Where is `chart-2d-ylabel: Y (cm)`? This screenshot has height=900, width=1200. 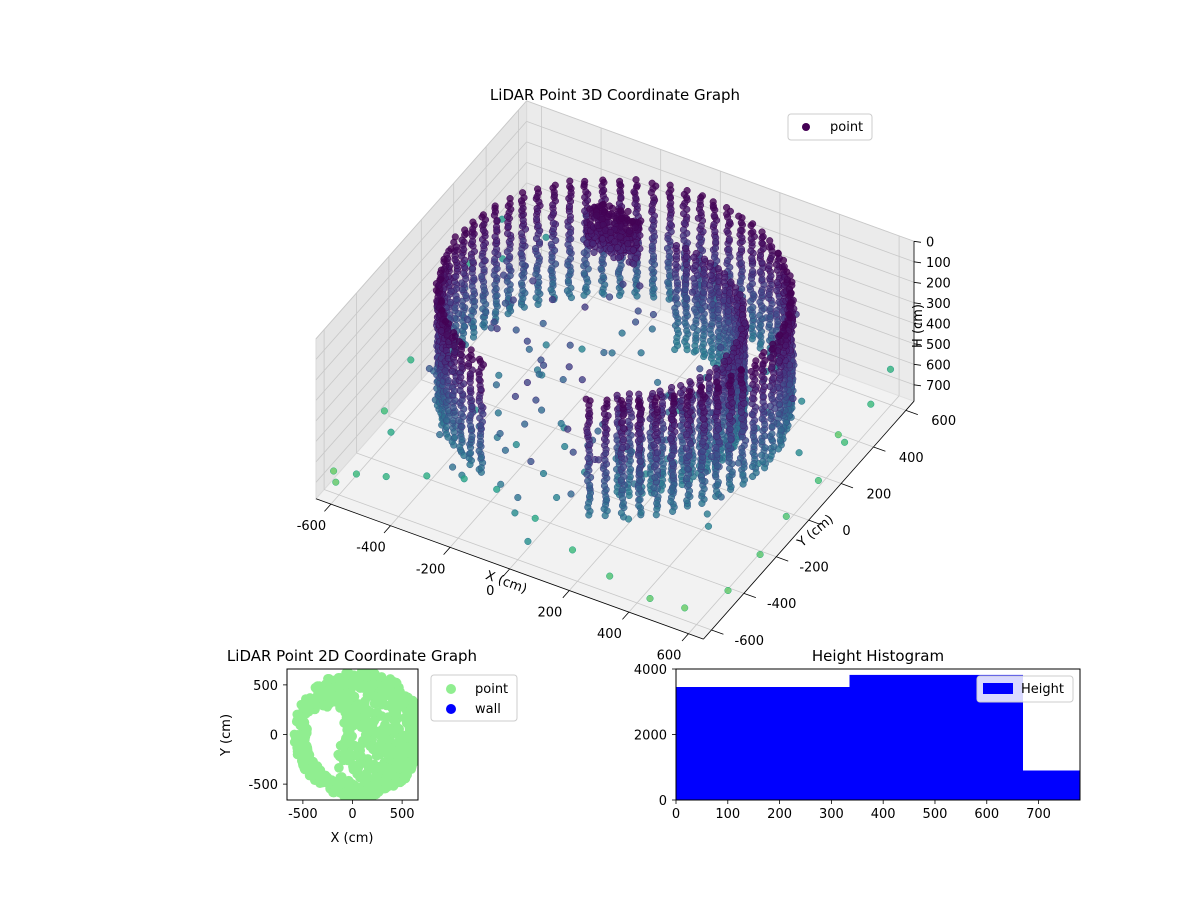
chart-2d-ylabel: Y (cm) is located at coordinates (226, 735).